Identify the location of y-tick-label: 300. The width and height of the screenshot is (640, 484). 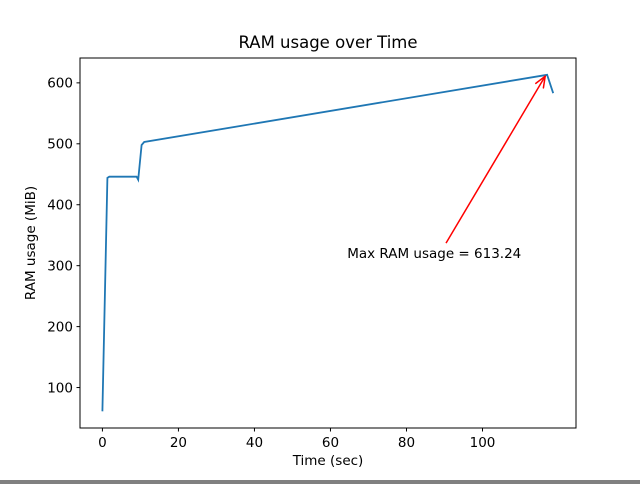
(60, 266).